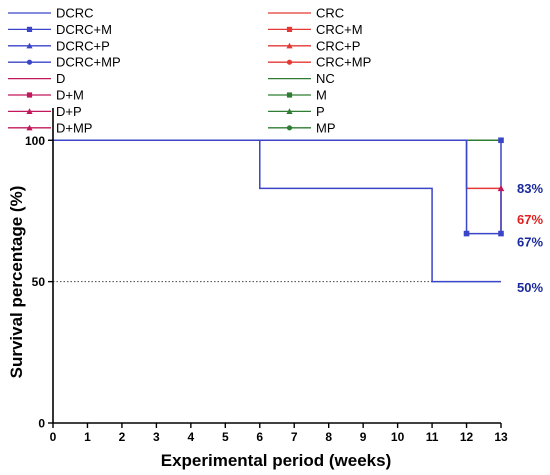 The image size is (550, 475). I want to click on x-tick-label: 6, so click(259, 437).